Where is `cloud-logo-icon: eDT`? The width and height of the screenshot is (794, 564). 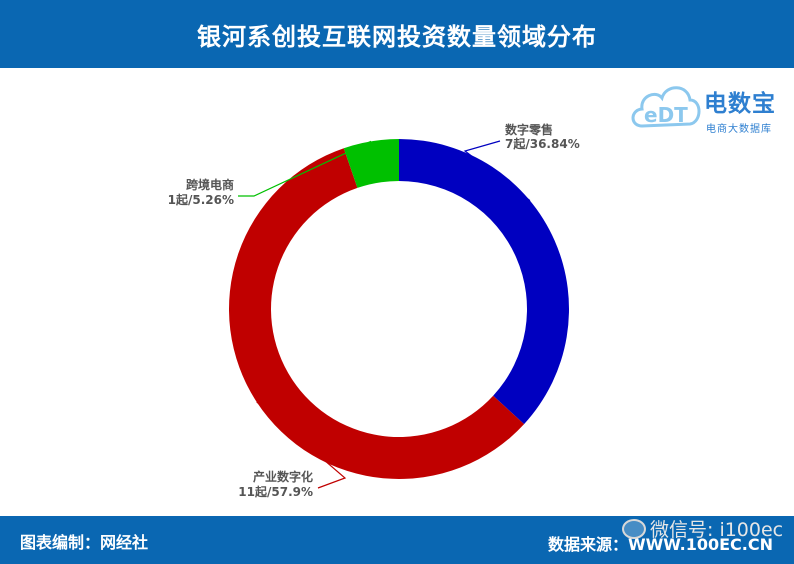 cloud-logo-icon: eDT is located at coordinates (666, 107).